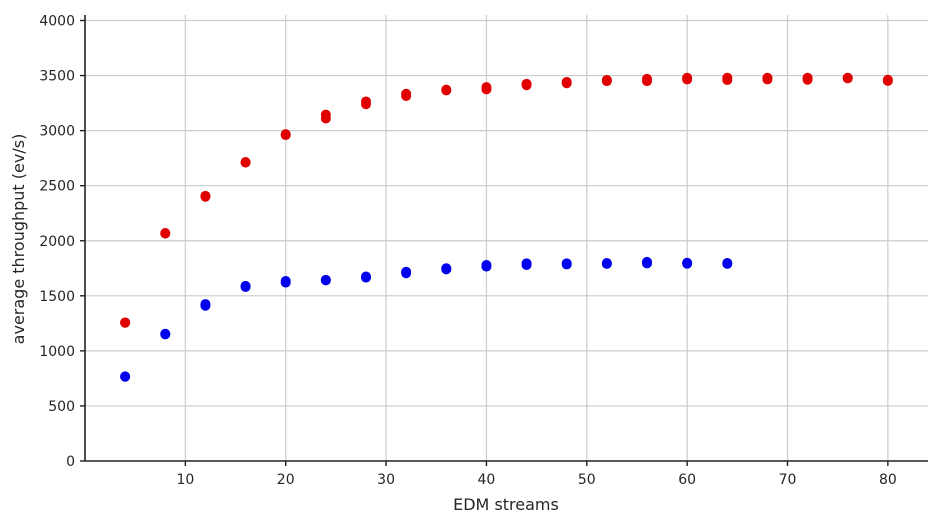 The width and height of the screenshot is (944, 523). Describe the element at coordinates (57, 22) in the screenshot. I see `y-tick-label: 4000` at that location.